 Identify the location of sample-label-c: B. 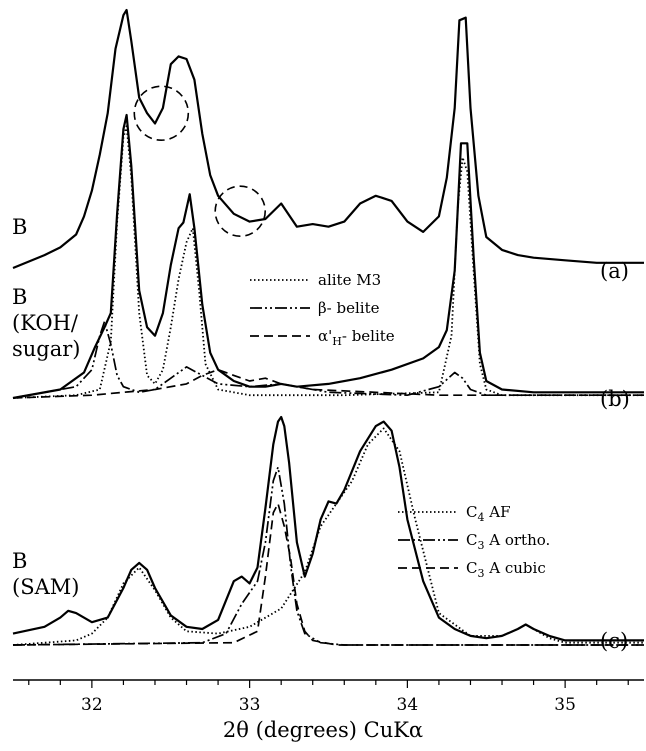
(19, 561).